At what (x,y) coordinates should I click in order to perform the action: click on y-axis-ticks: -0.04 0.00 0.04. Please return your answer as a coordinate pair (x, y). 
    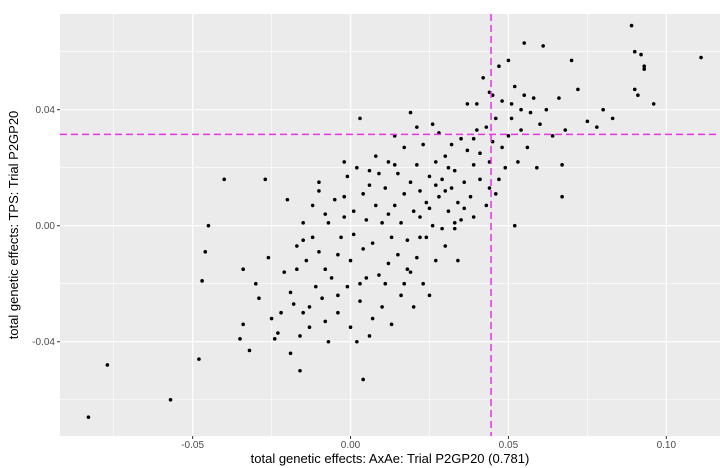
    Looking at the image, I should click on (46, 226).